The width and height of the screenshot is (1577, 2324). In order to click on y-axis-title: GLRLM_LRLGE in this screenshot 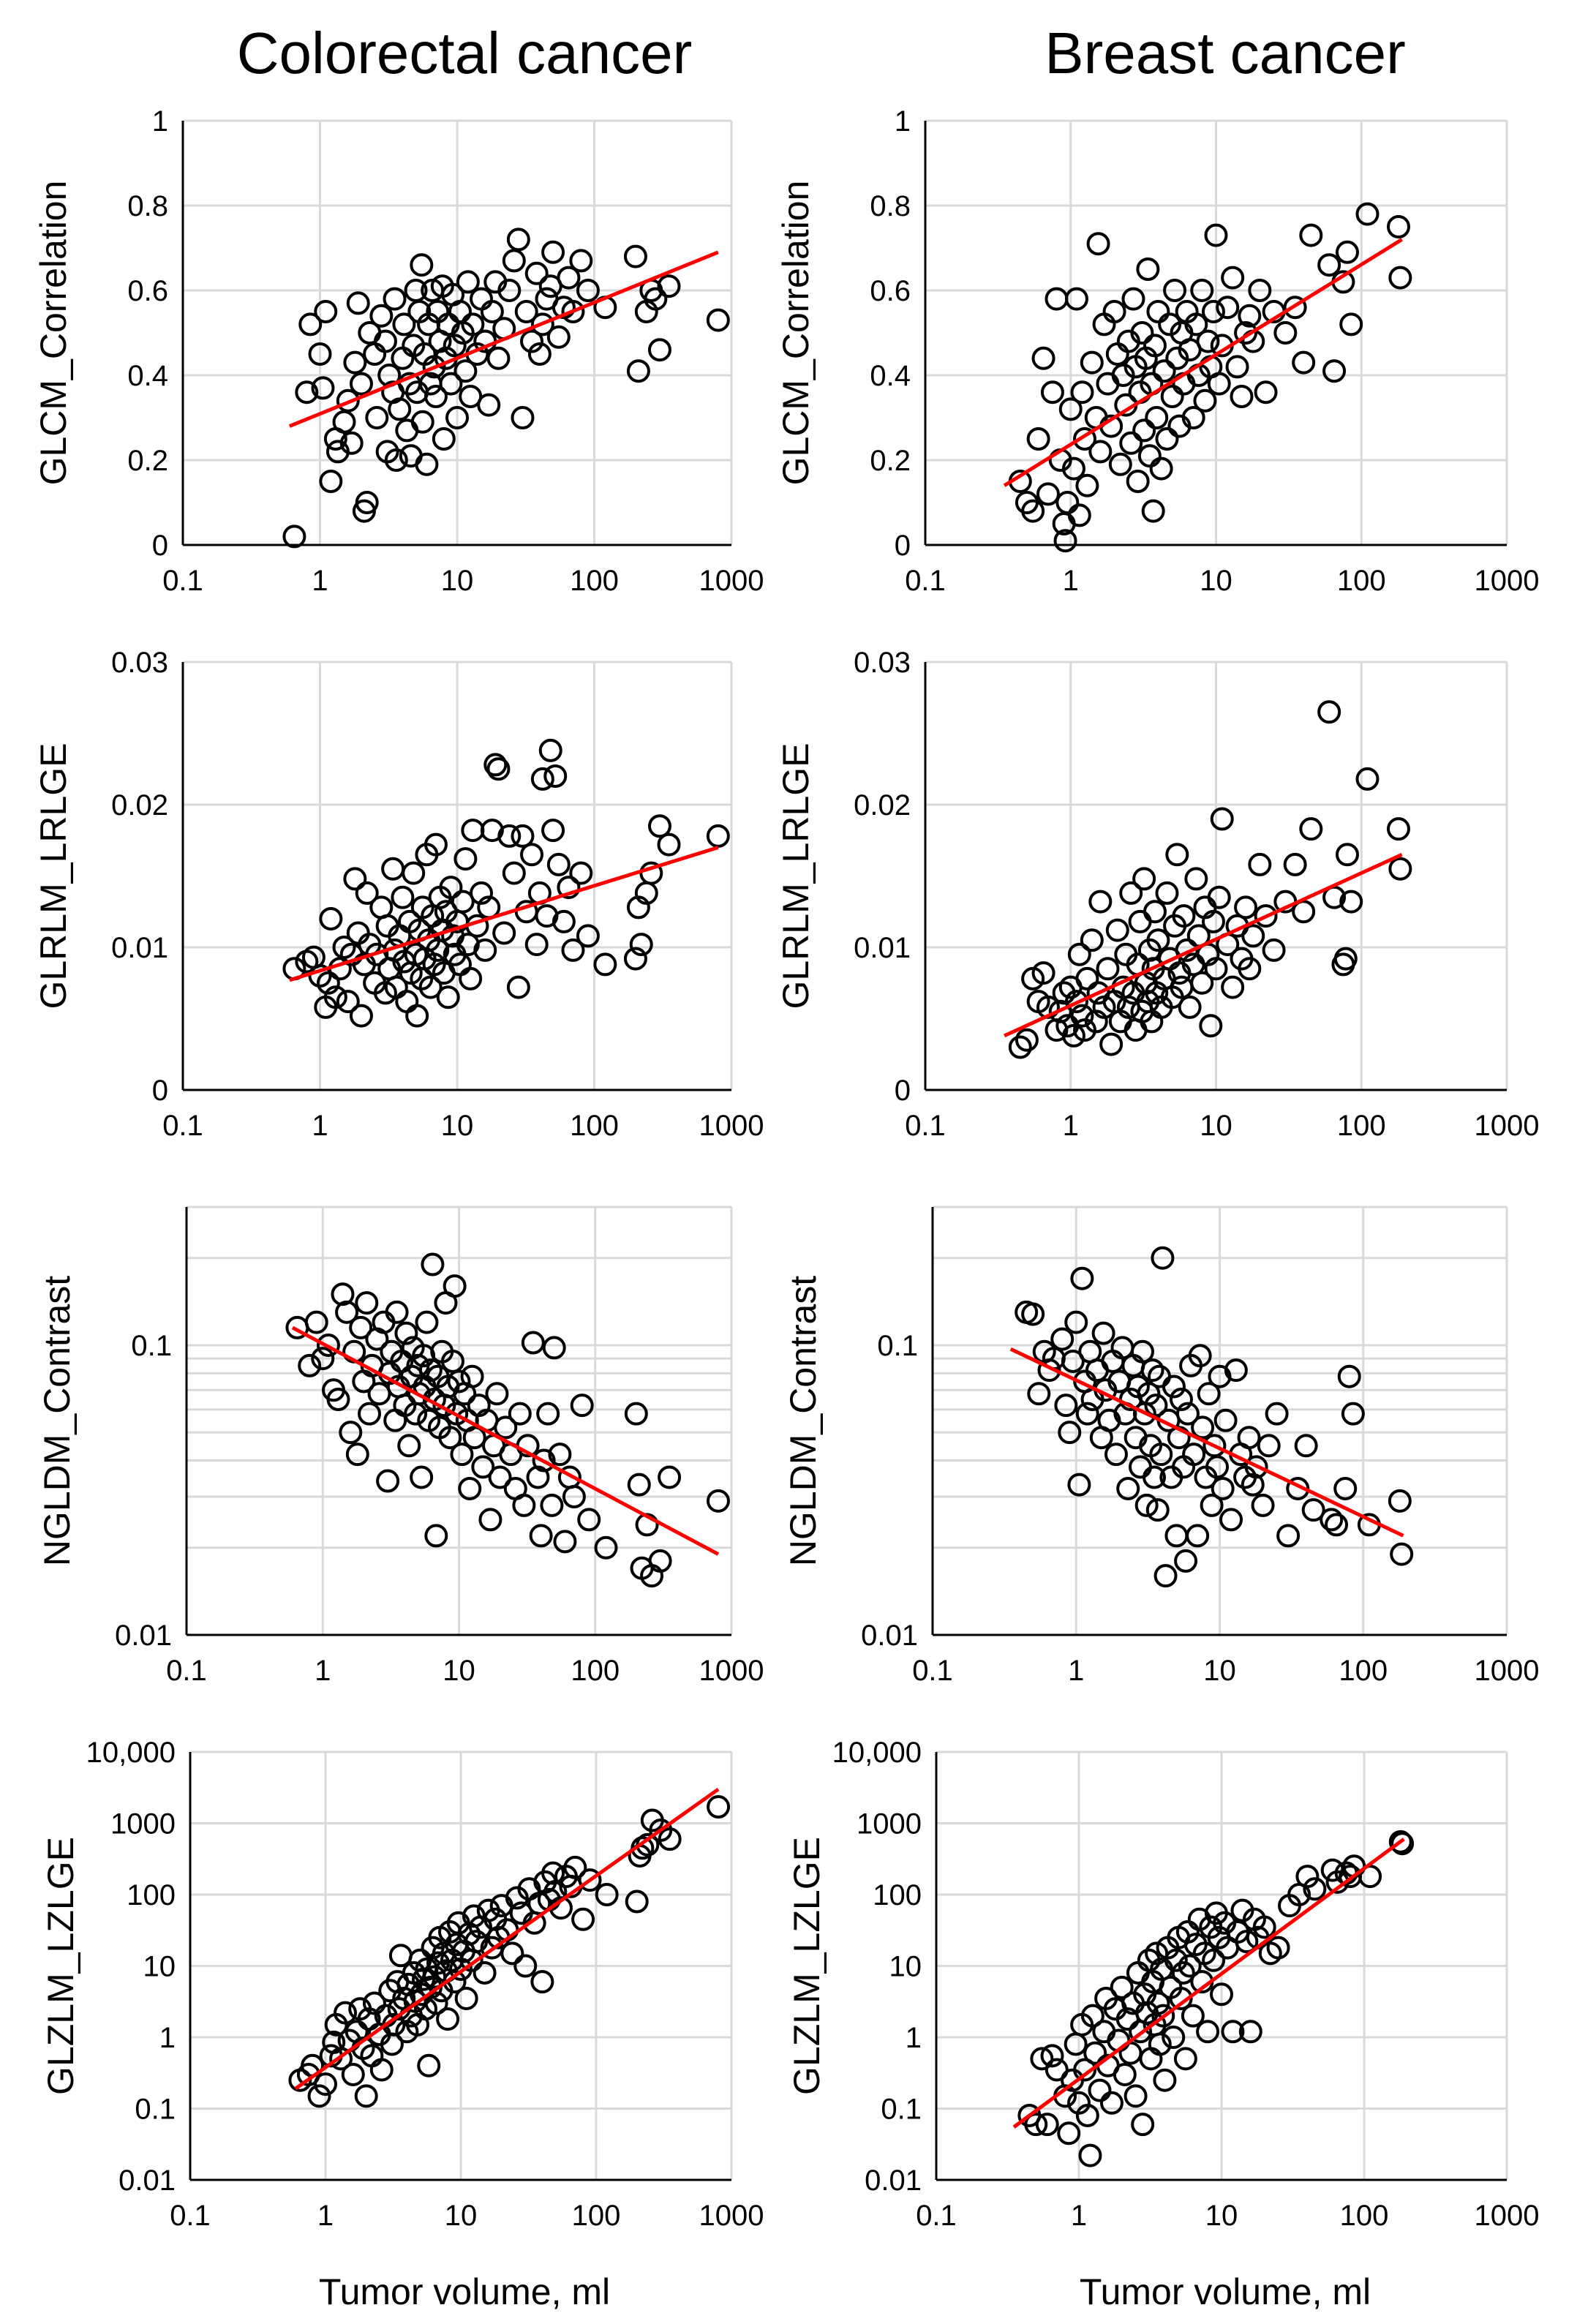, I will do `click(53, 875)`.